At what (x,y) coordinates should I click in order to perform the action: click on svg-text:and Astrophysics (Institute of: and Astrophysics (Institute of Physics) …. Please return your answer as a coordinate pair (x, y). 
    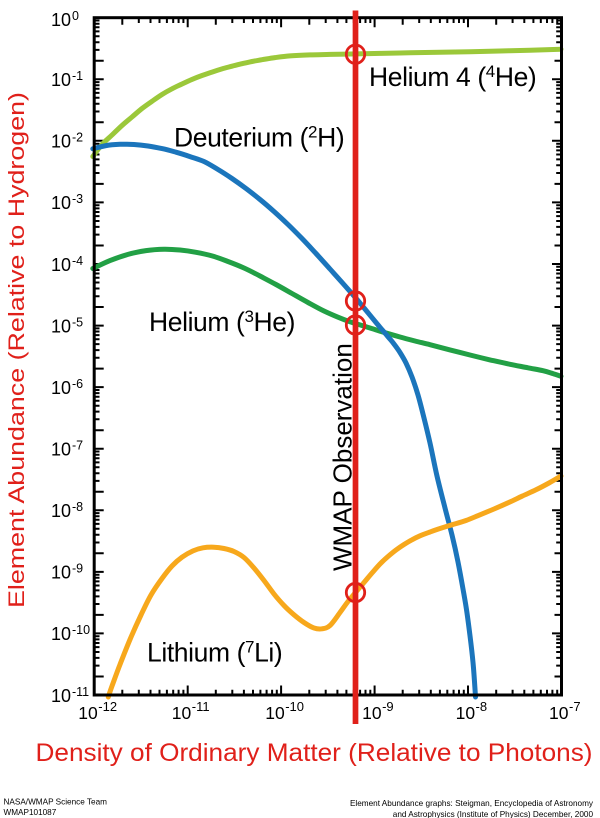
    Looking at the image, I should click on (493, 814).